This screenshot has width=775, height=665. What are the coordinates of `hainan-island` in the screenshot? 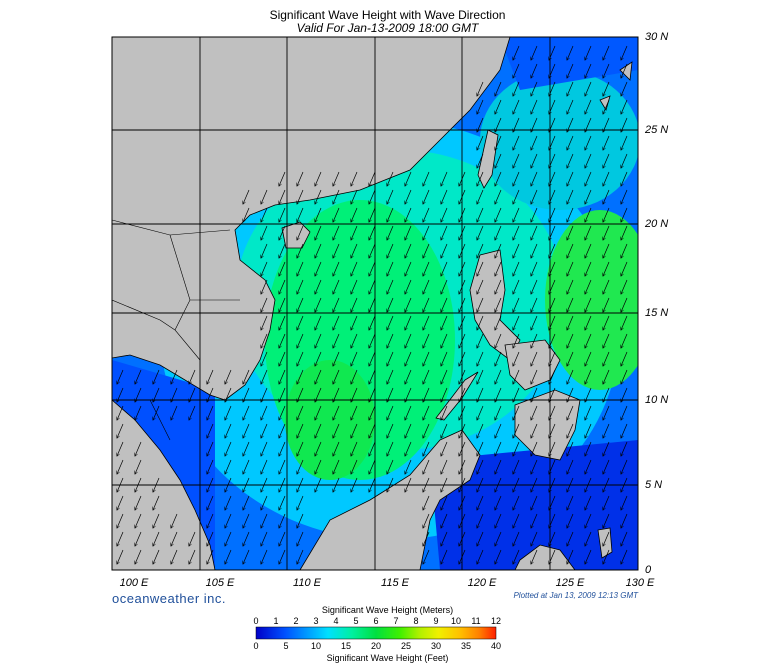 It's located at (296, 235).